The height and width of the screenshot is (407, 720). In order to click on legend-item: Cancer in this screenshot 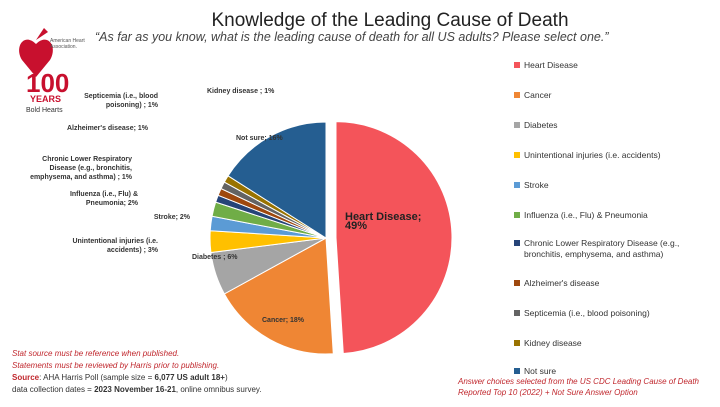, I will do `click(532, 95)`.